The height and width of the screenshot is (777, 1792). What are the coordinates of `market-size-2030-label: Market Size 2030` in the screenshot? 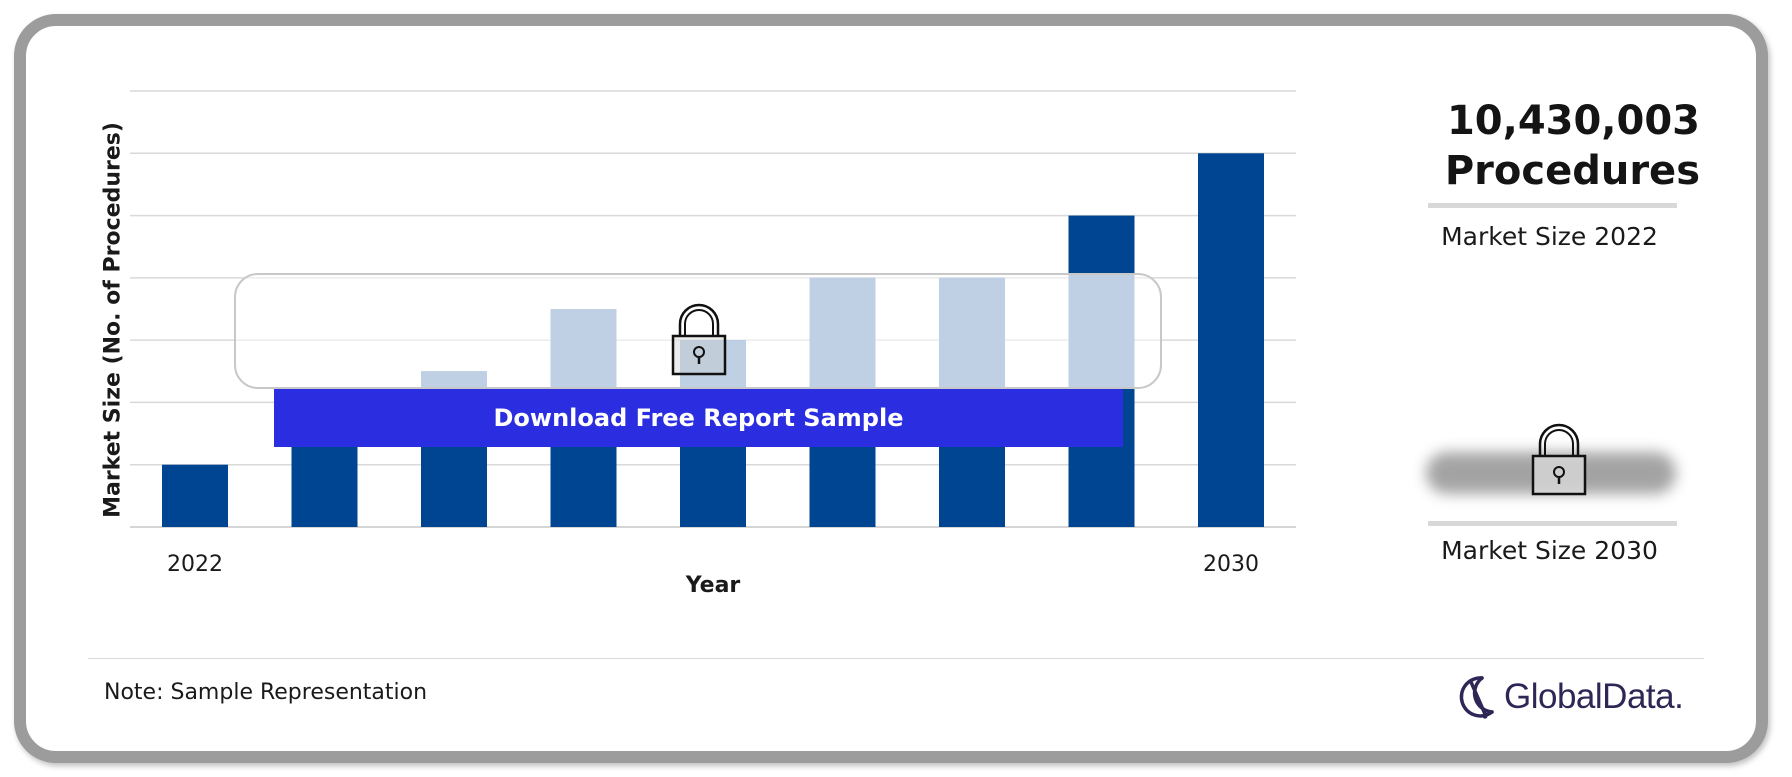 It's located at (1549, 550).